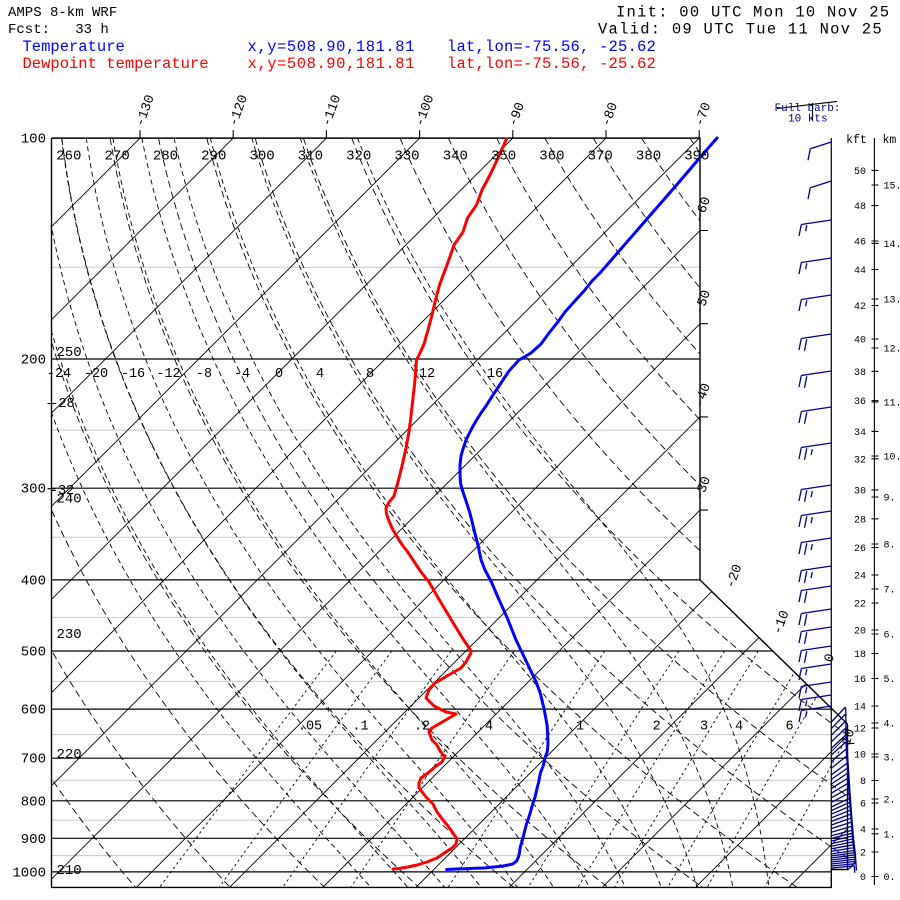 The height and width of the screenshot is (900, 900). I want to click on svg-text: 260, so click(68, 157).